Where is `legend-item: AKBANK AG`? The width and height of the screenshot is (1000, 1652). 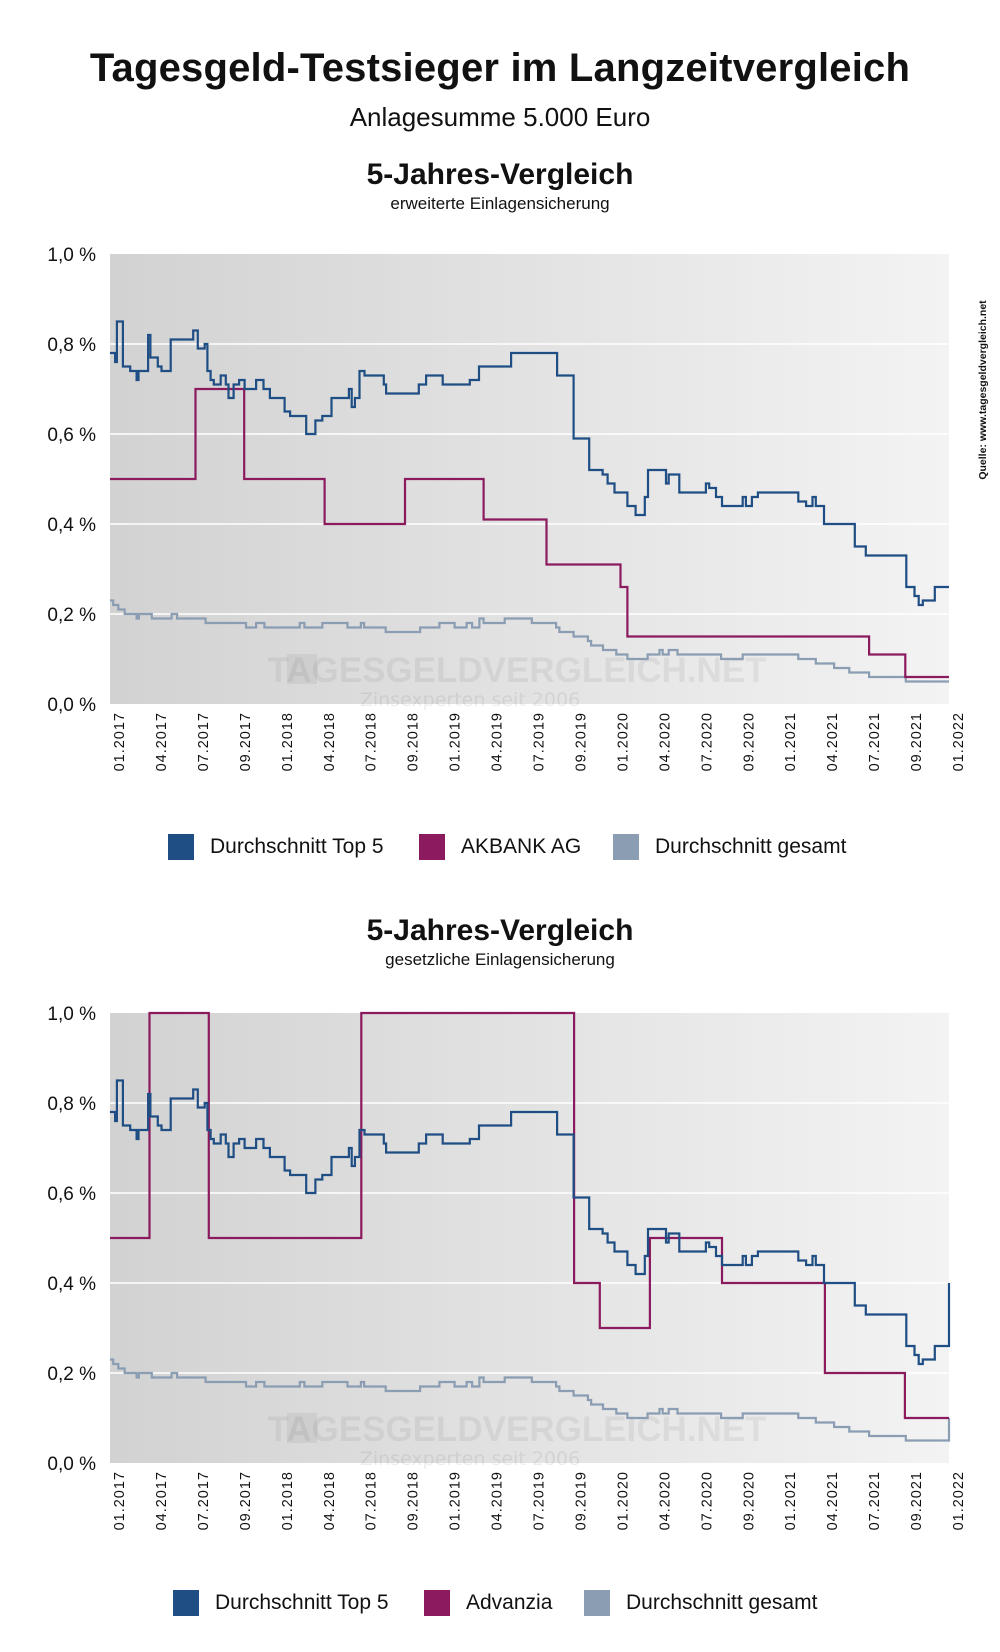
legend-item: AKBANK AG is located at coordinates (500, 847).